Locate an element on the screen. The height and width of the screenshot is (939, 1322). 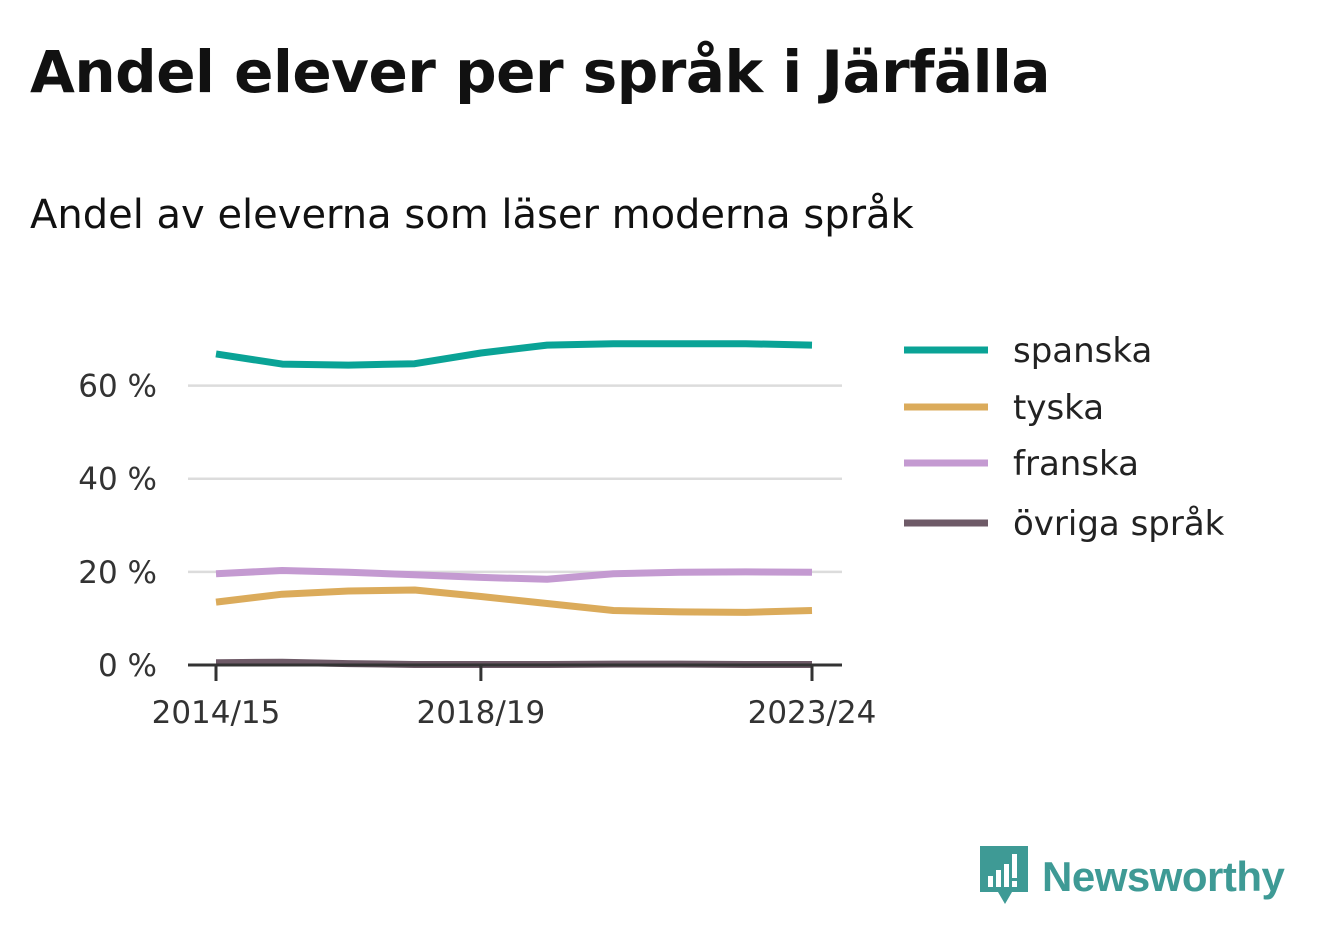
brand-logo: Newsworthy is located at coordinates (1132, 877).